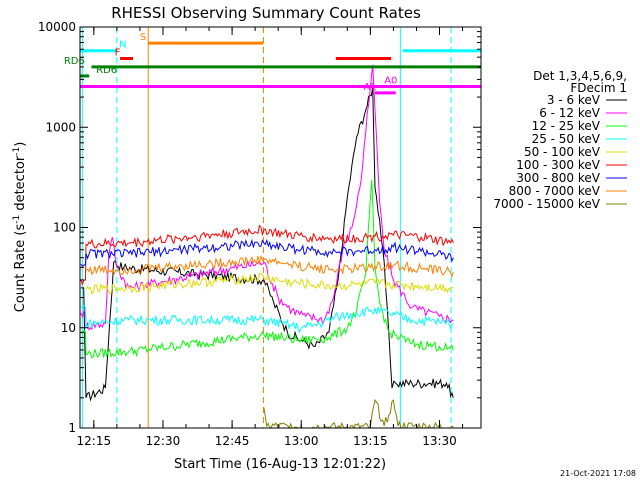 This screenshot has height=480, width=640. I want to click on y-tick-label-2: 100, so click(64, 228).